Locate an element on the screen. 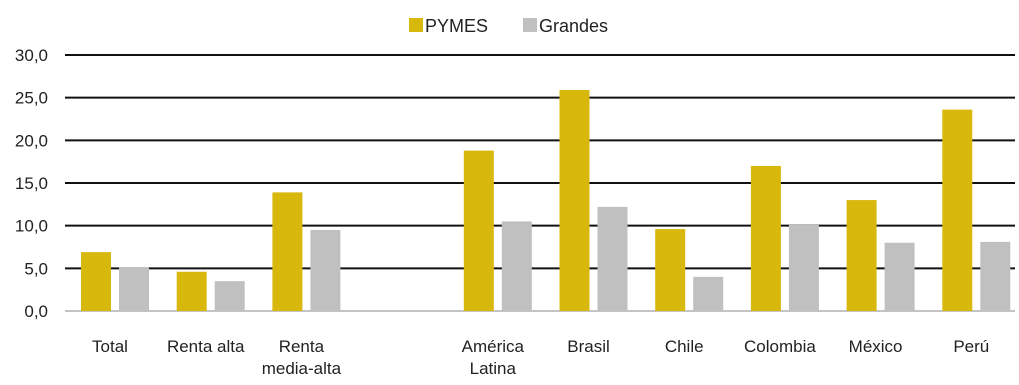 This screenshot has height=385, width=1019. x-tick-label: Total is located at coordinates (110, 346).